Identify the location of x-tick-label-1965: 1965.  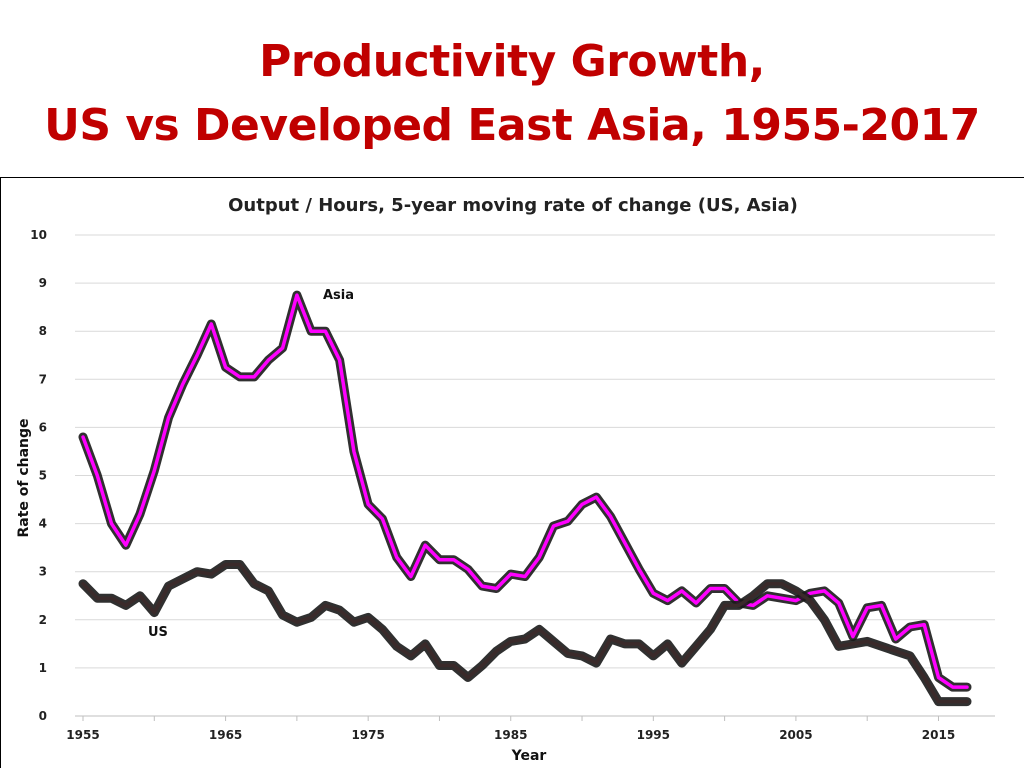
(225, 735).